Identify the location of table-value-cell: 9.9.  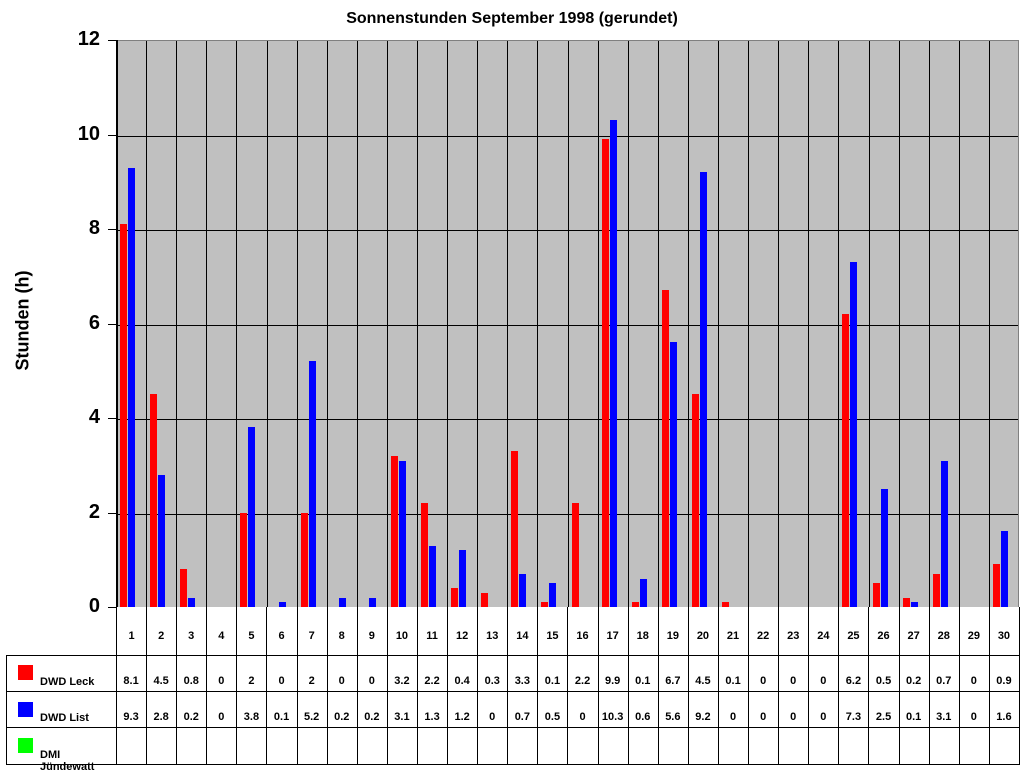
(613, 673).